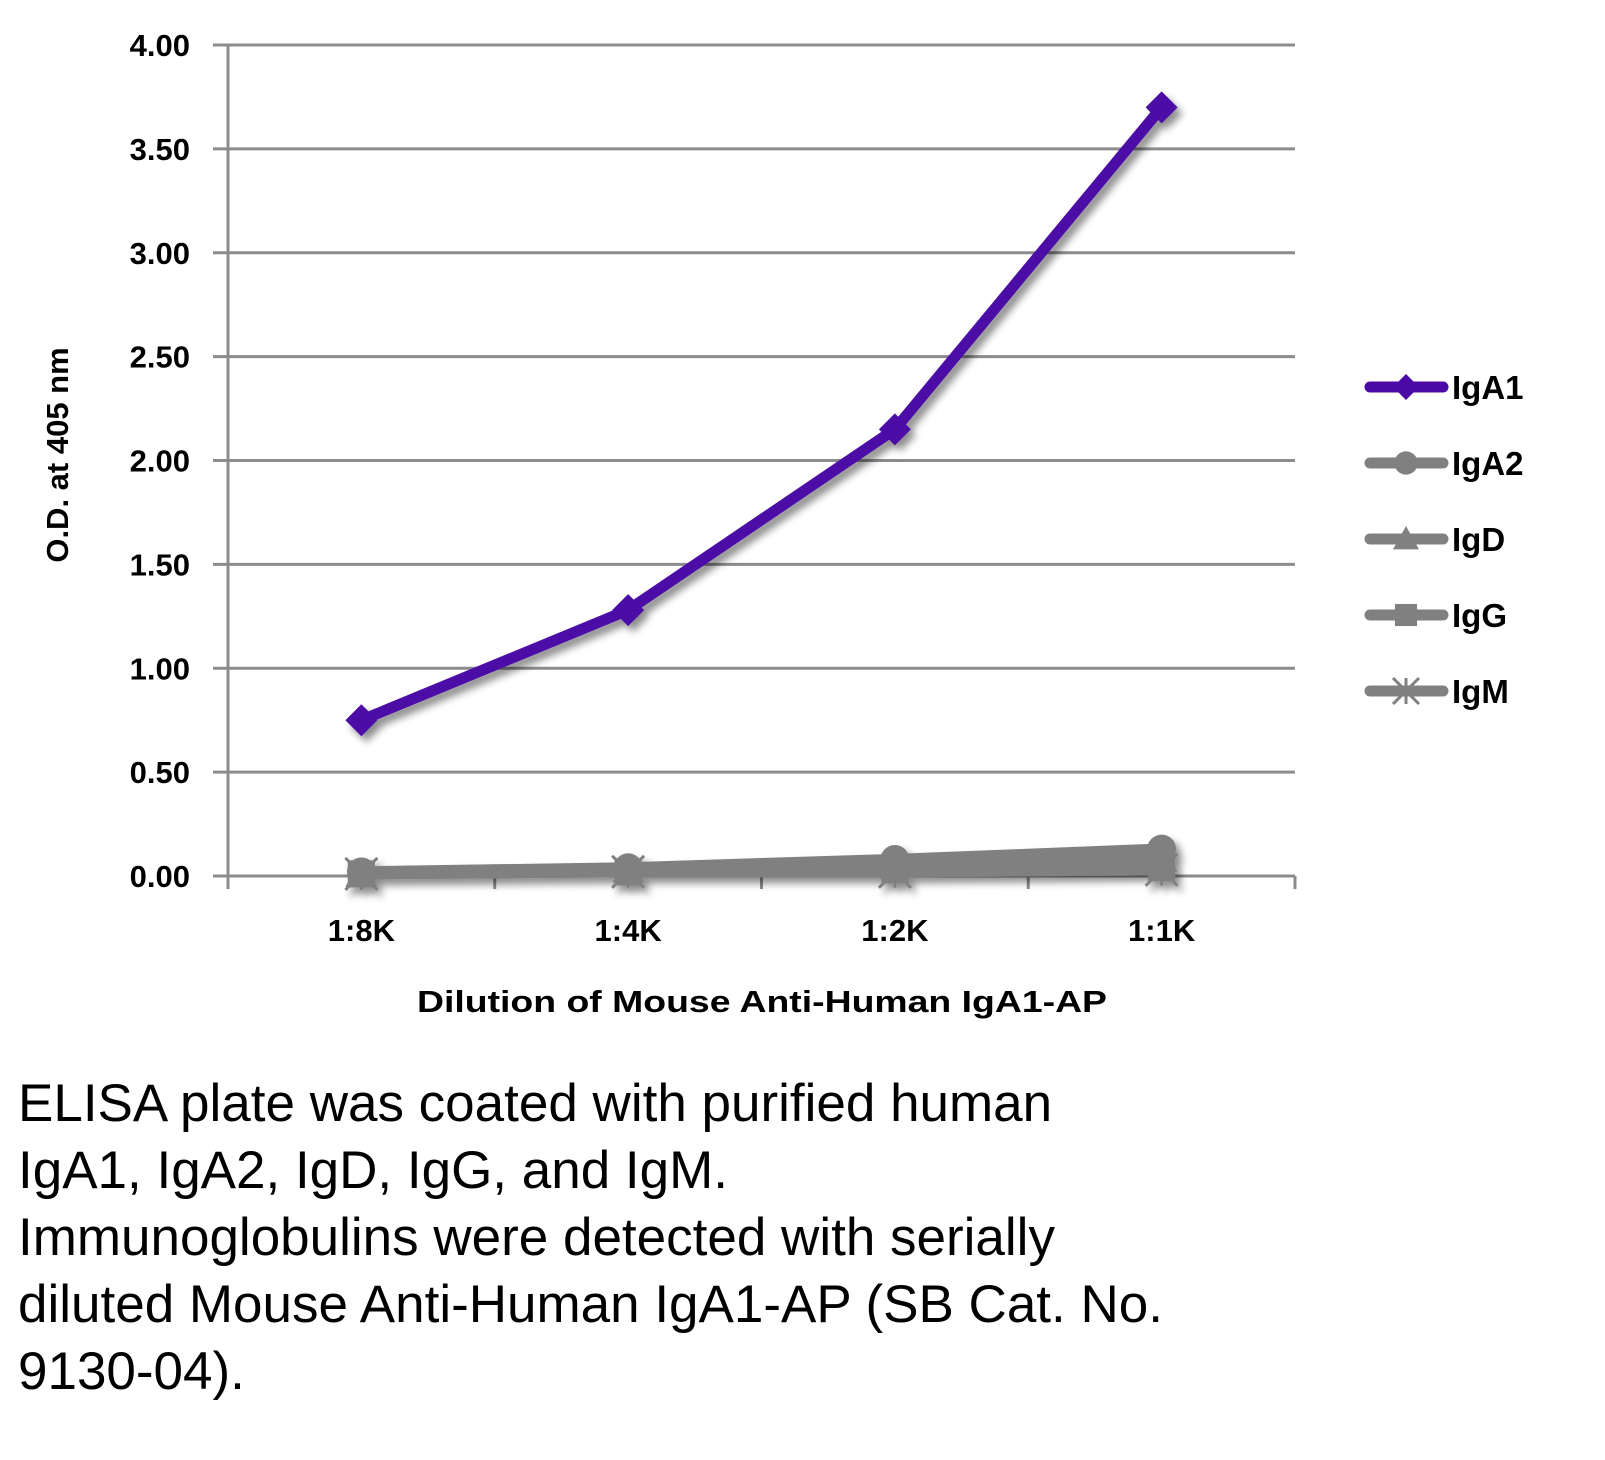 This screenshot has height=1460, width=1605. What do you see at coordinates (629, 930) in the screenshot?
I see `x-tick-label: 1:4K` at bounding box center [629, 930].